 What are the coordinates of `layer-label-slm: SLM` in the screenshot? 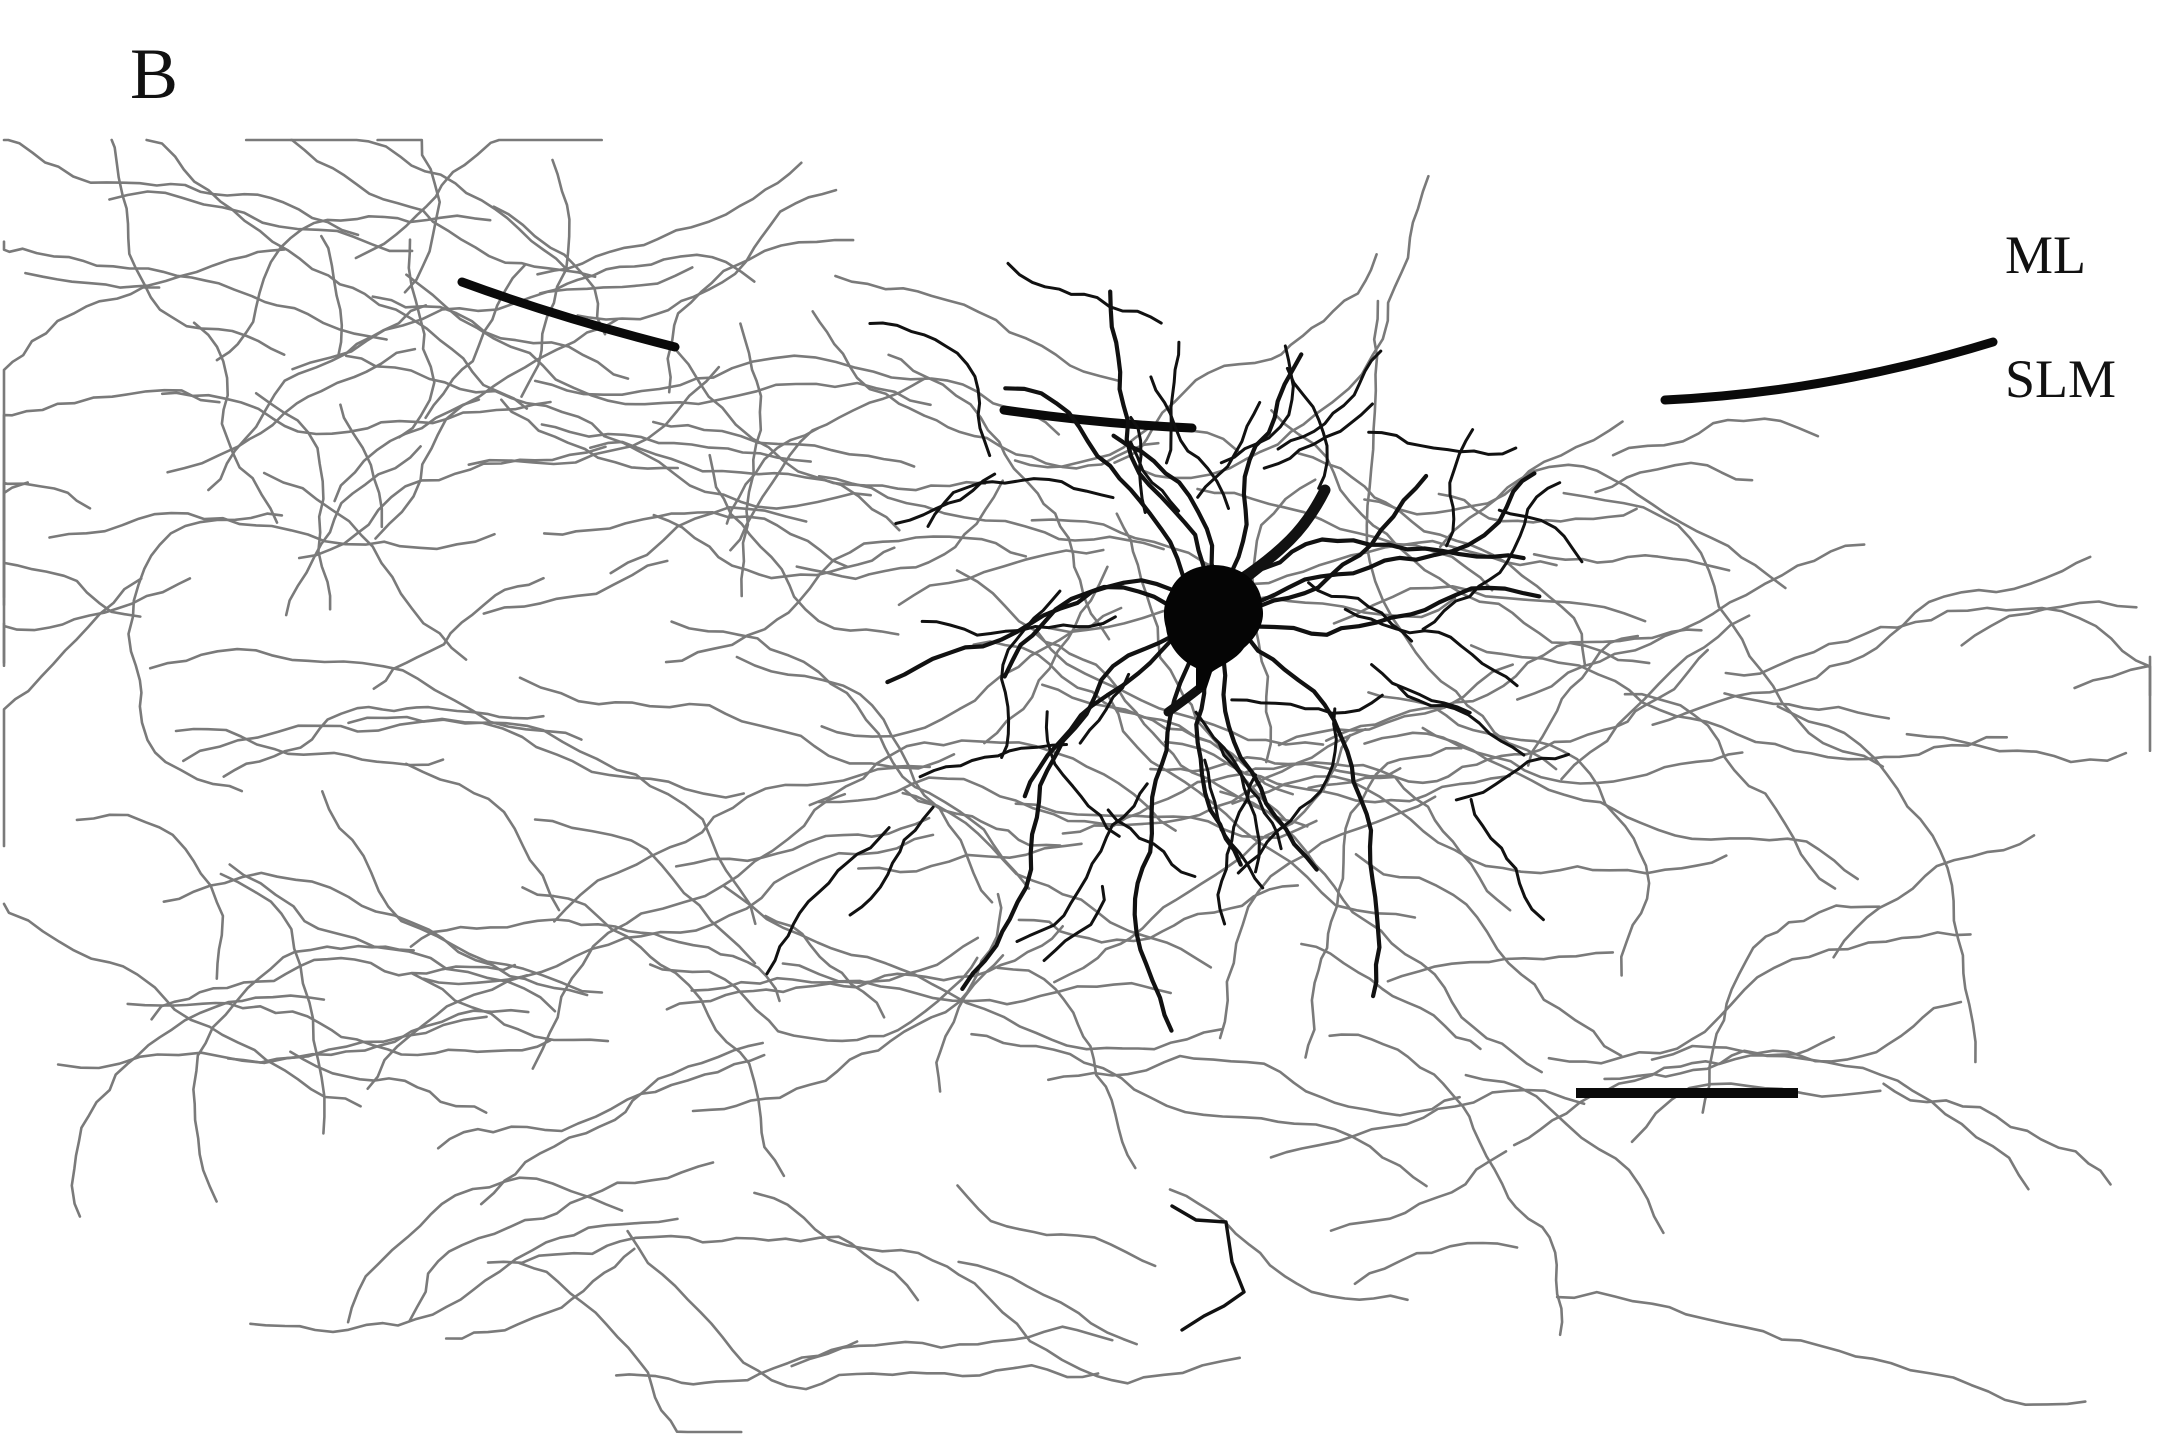 It's located at (2061, 379).